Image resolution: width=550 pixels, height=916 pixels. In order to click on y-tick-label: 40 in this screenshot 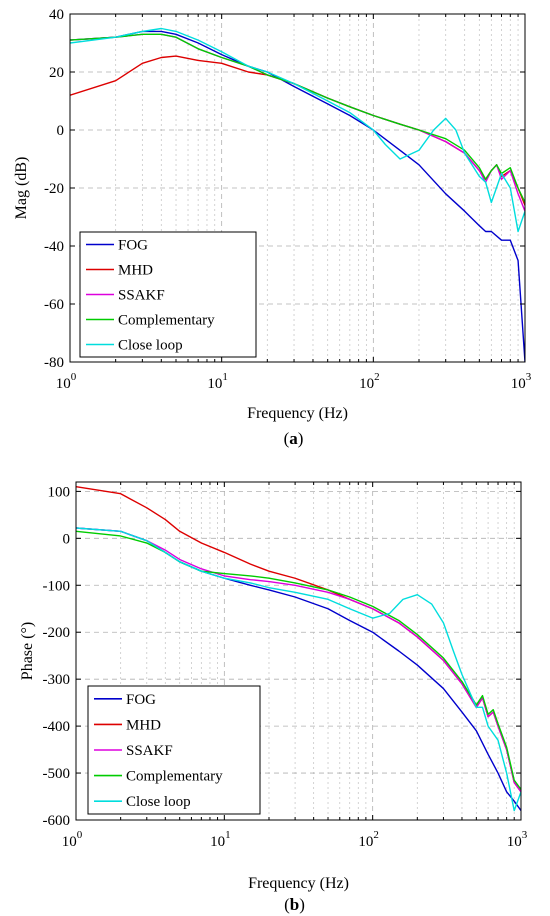, I will do `click(56, 15)`.